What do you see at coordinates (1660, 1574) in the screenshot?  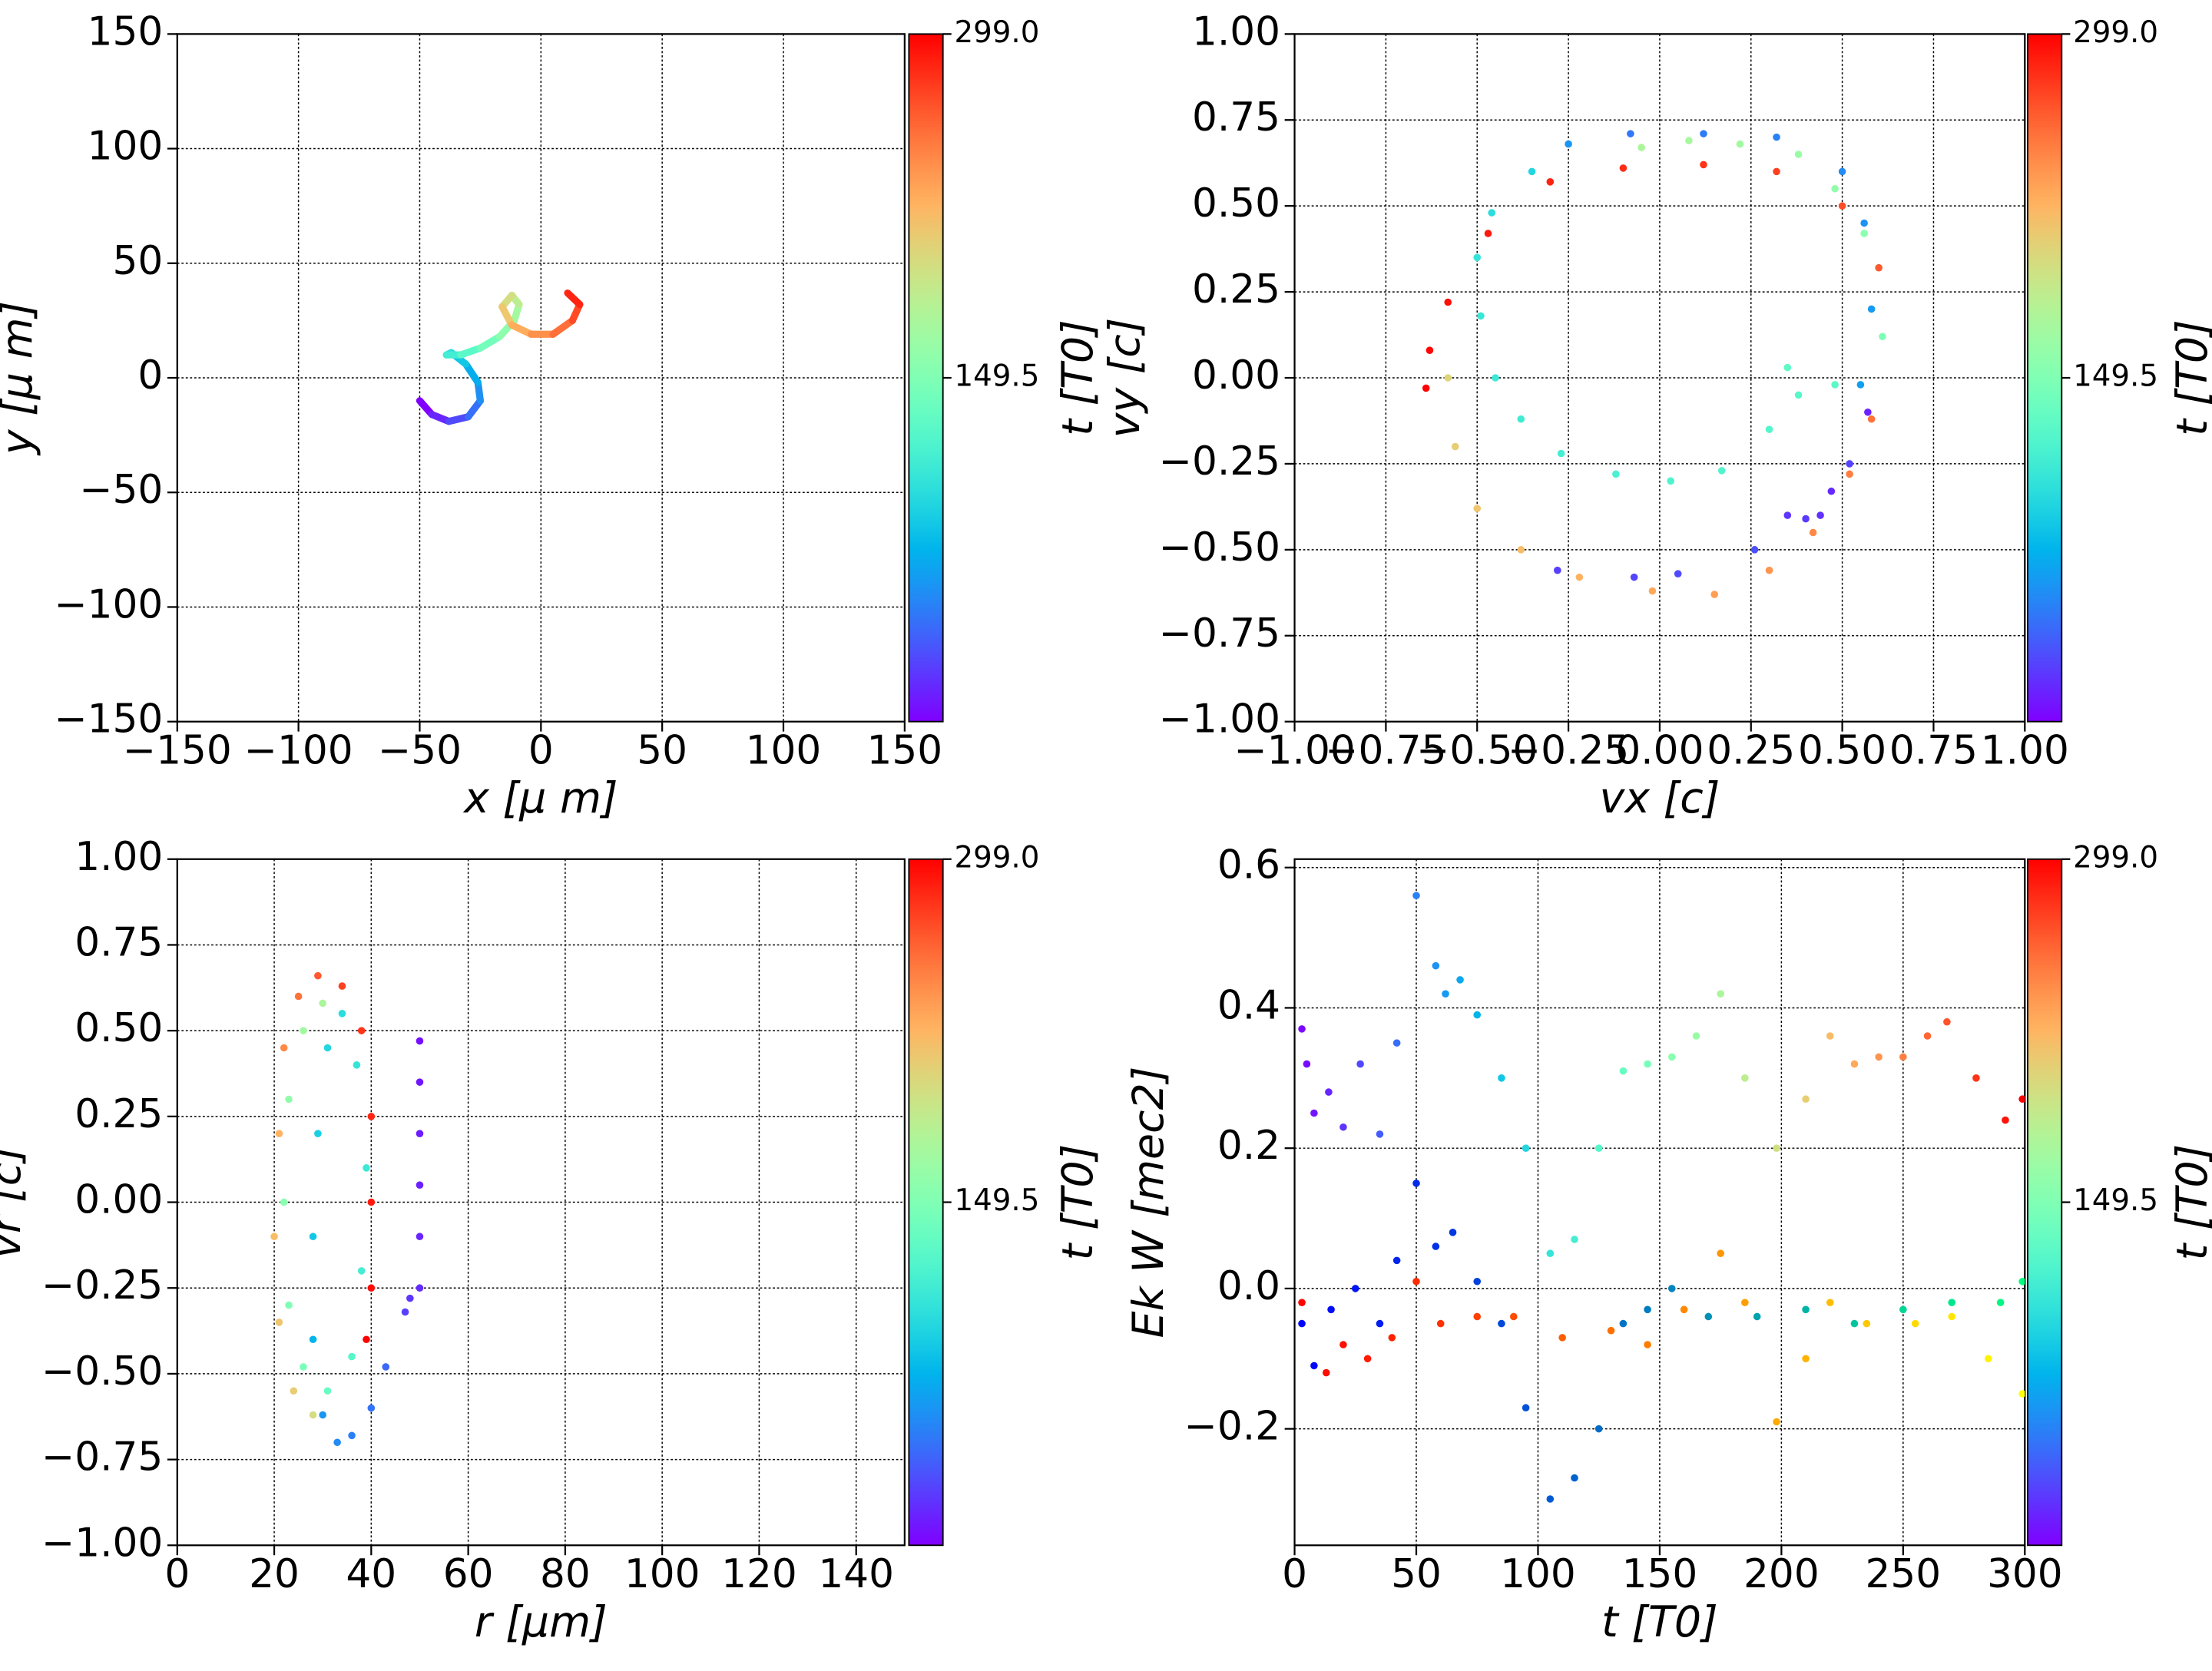 I see `x-tick-label: 150` at bounding box center [1660, 1574].